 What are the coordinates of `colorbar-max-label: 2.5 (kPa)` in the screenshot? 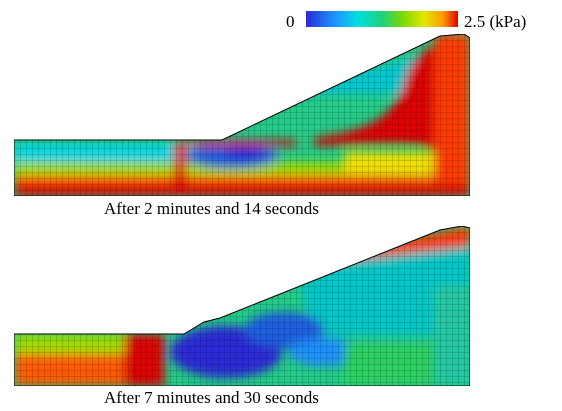 It's located at (495, 21).